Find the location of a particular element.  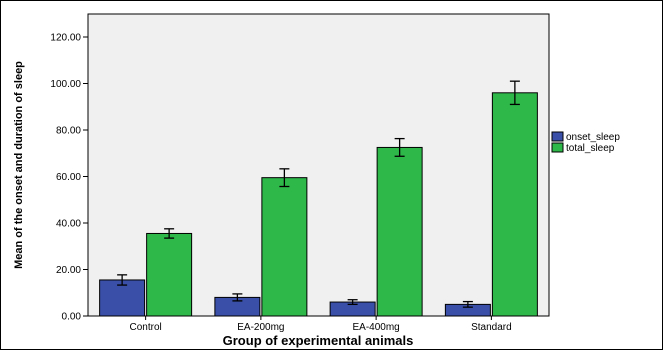

y-axis-label: Mean of the onset and duration of sleep is located at coordinates (19, 165).